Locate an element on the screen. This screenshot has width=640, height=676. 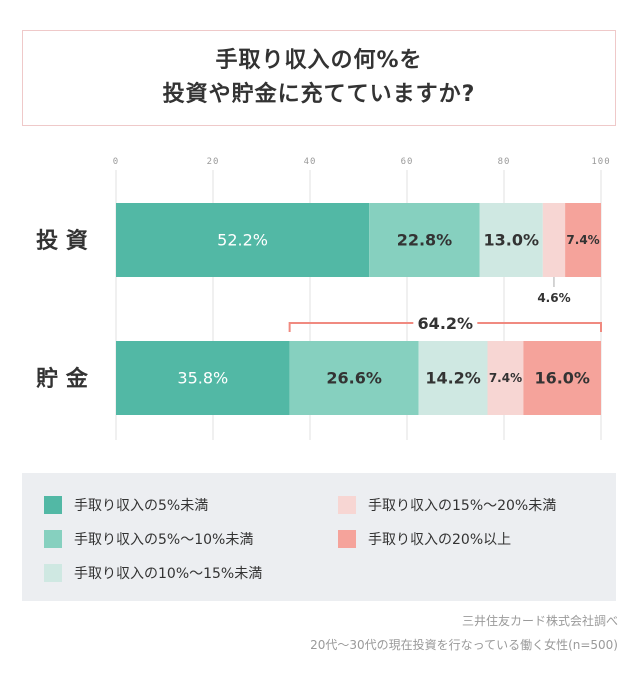
legend-item-0: 手取り収入の5%未満 is located at coordinates (126, 505).